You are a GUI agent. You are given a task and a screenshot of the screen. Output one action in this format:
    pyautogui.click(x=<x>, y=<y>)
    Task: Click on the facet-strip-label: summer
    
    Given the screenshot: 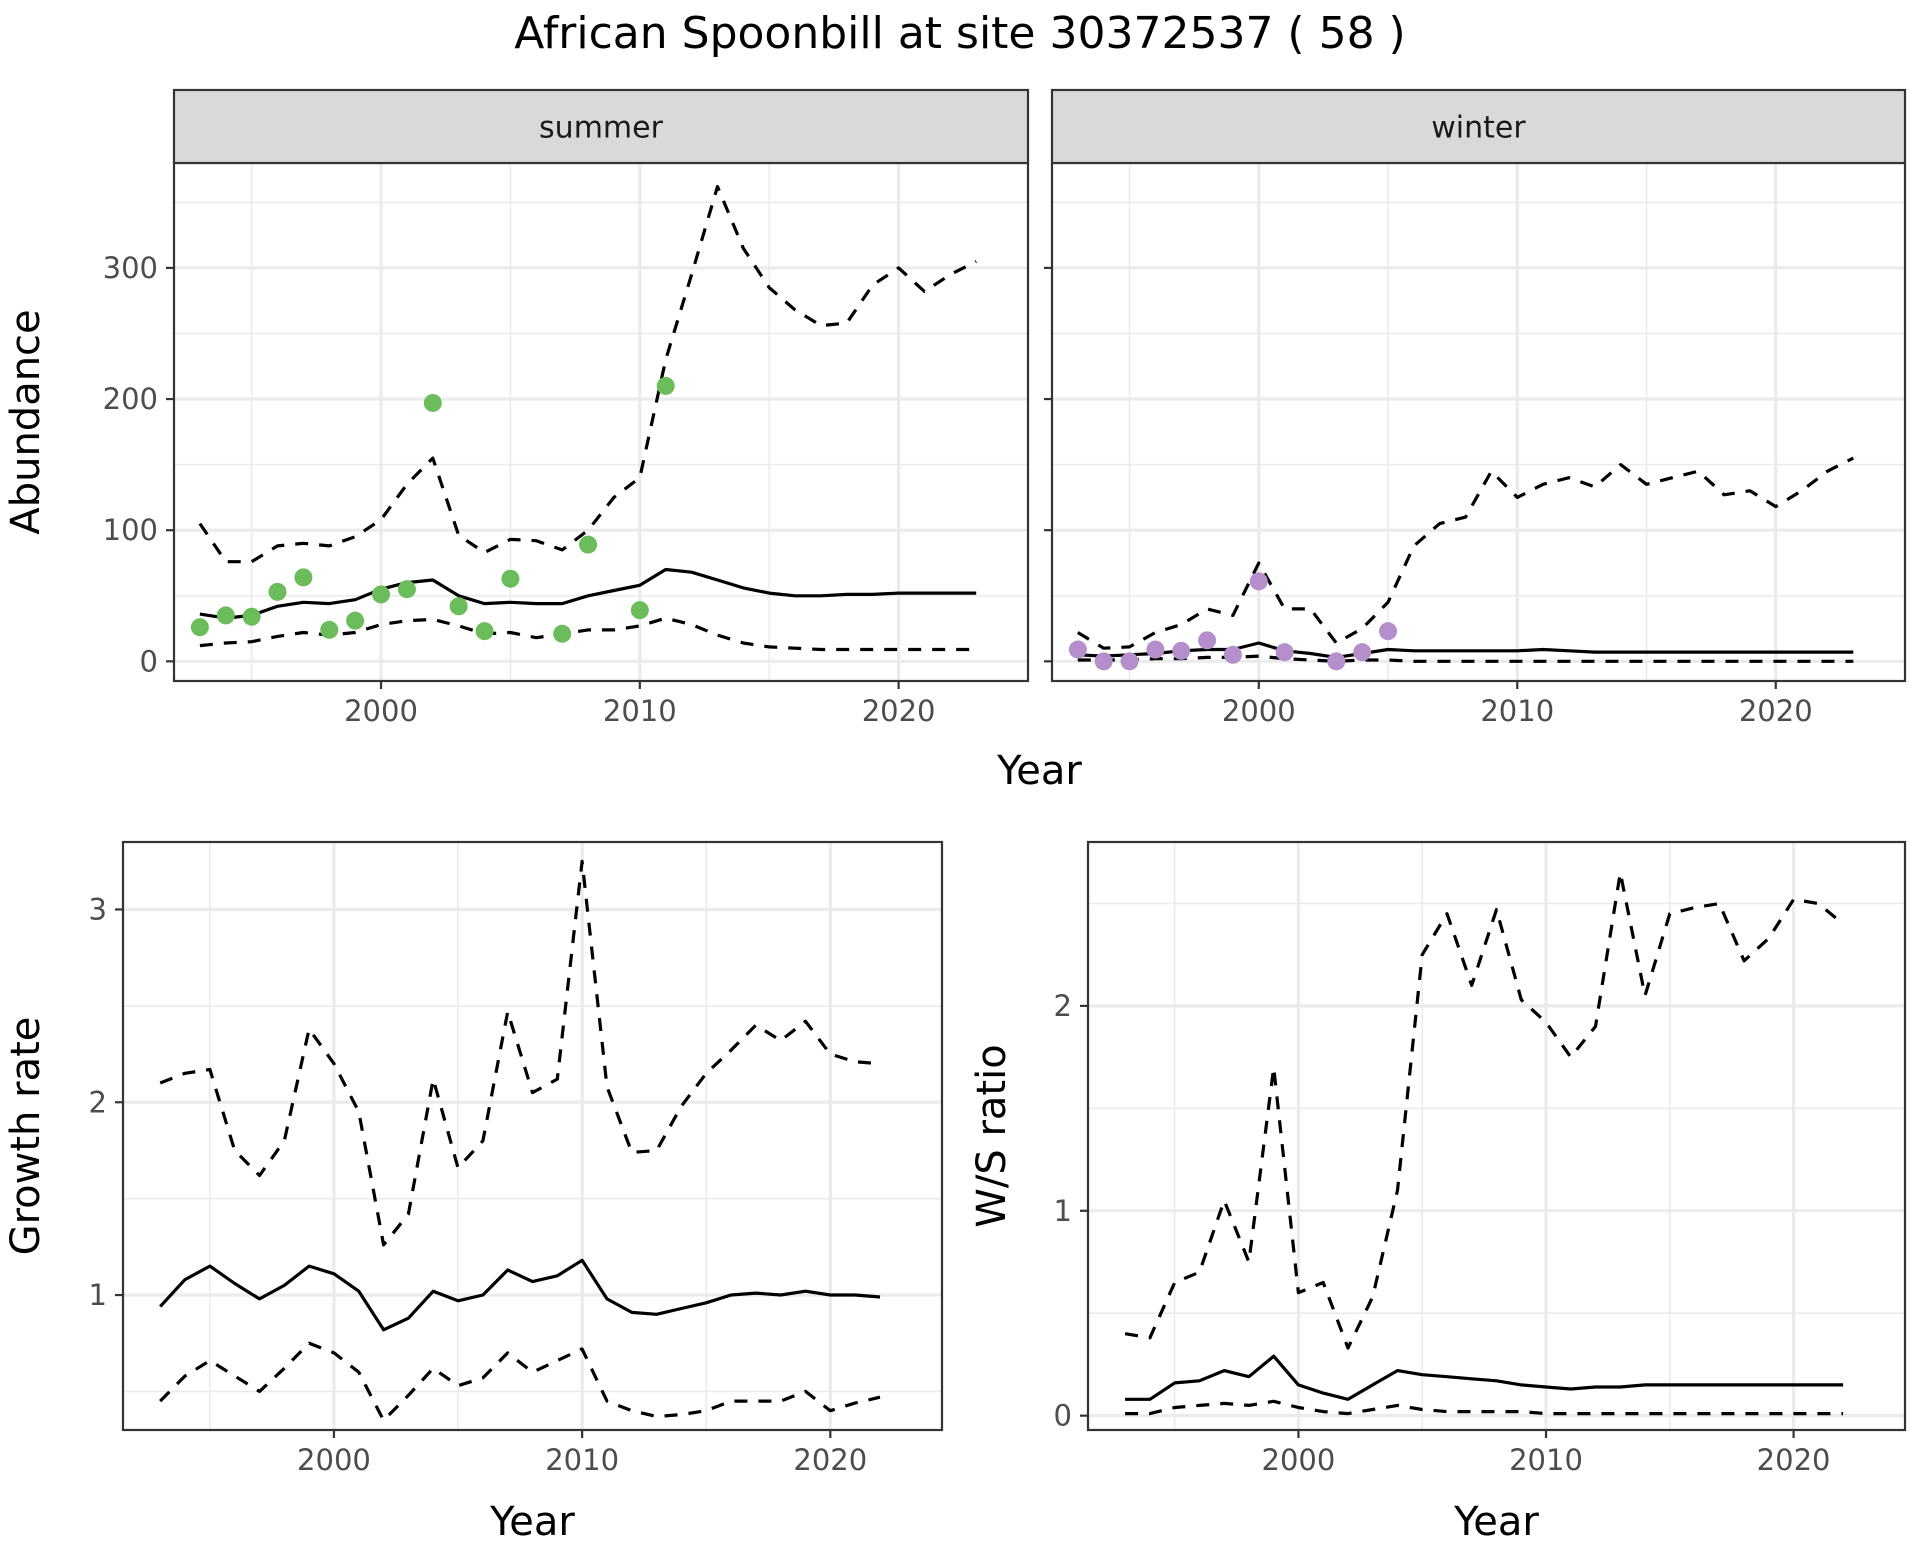 What is the action you would take?
    pyautogui.click(x=601, y=128)
    